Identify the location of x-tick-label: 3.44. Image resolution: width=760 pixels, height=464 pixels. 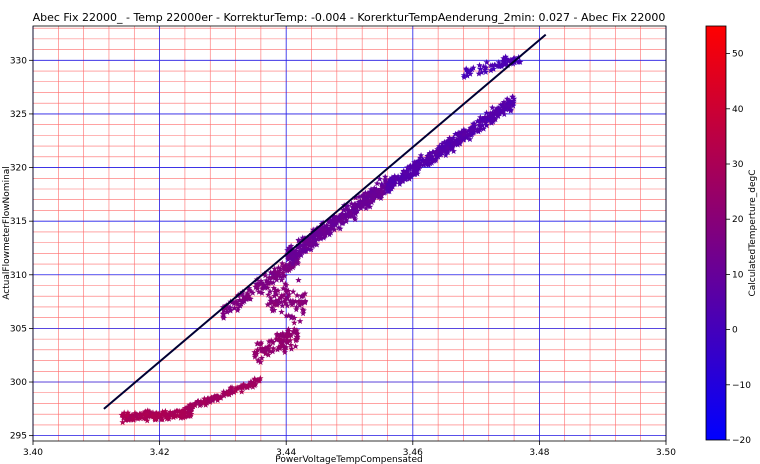
(286, 453).